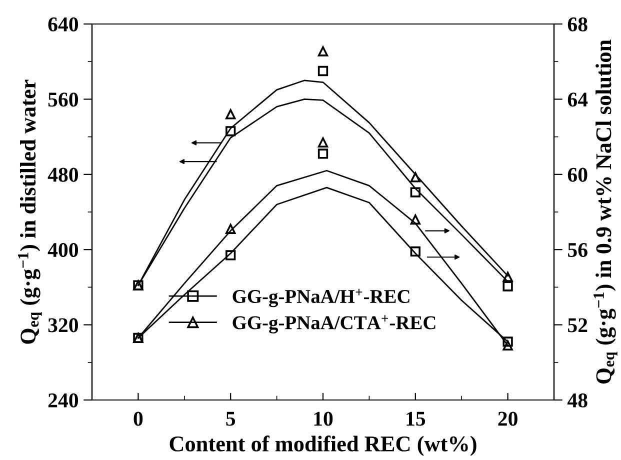 The width and height of the screenshot is (621, 460). Describe the element at coordinates (138, 419) in the screenshot. I see `x-tick-label: 0` at that location.